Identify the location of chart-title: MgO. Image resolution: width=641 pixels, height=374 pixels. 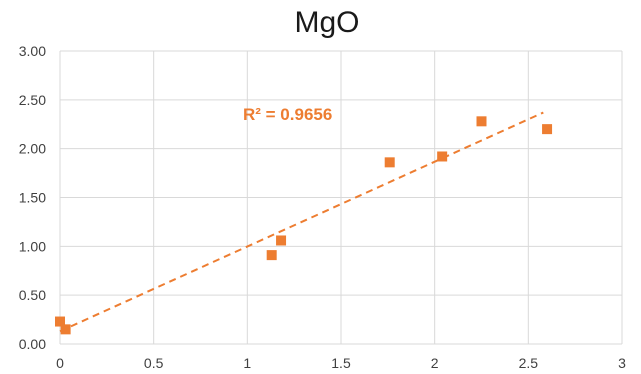
(326, 22).